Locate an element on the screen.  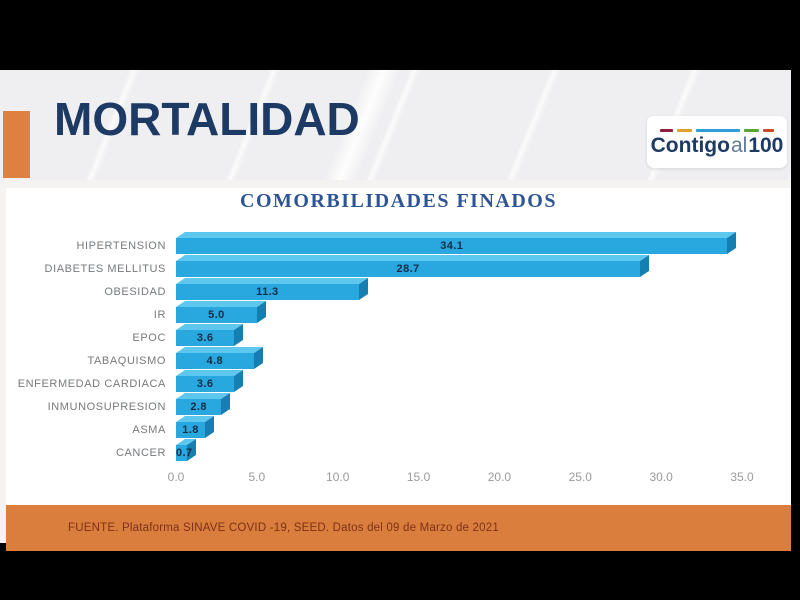
category-label: OBESIDAD is located at coordinates (135, 291).